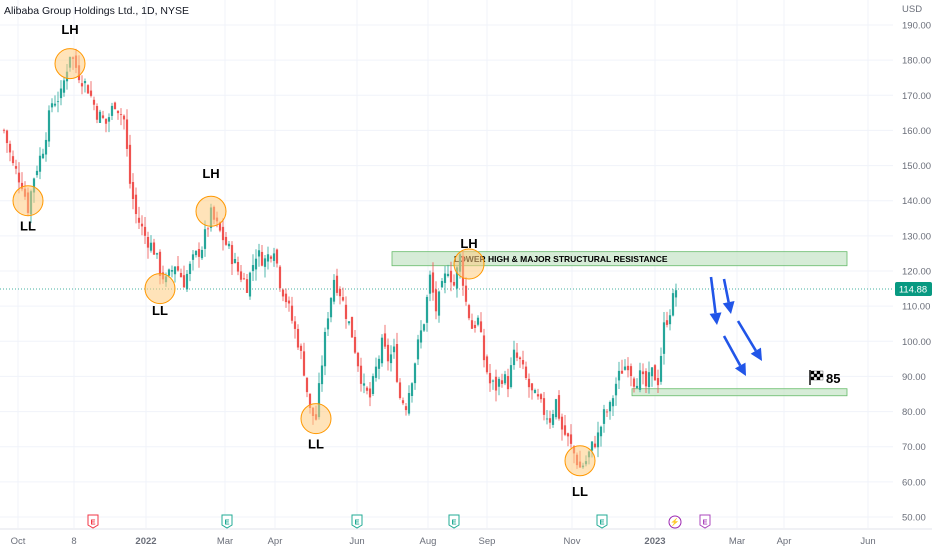 The width and height of the screenshot is (932, 550). What do you see at coordinates (210, 173) in the screenshot?
I see `swing-label: LH` at bounding box center [210, 173].